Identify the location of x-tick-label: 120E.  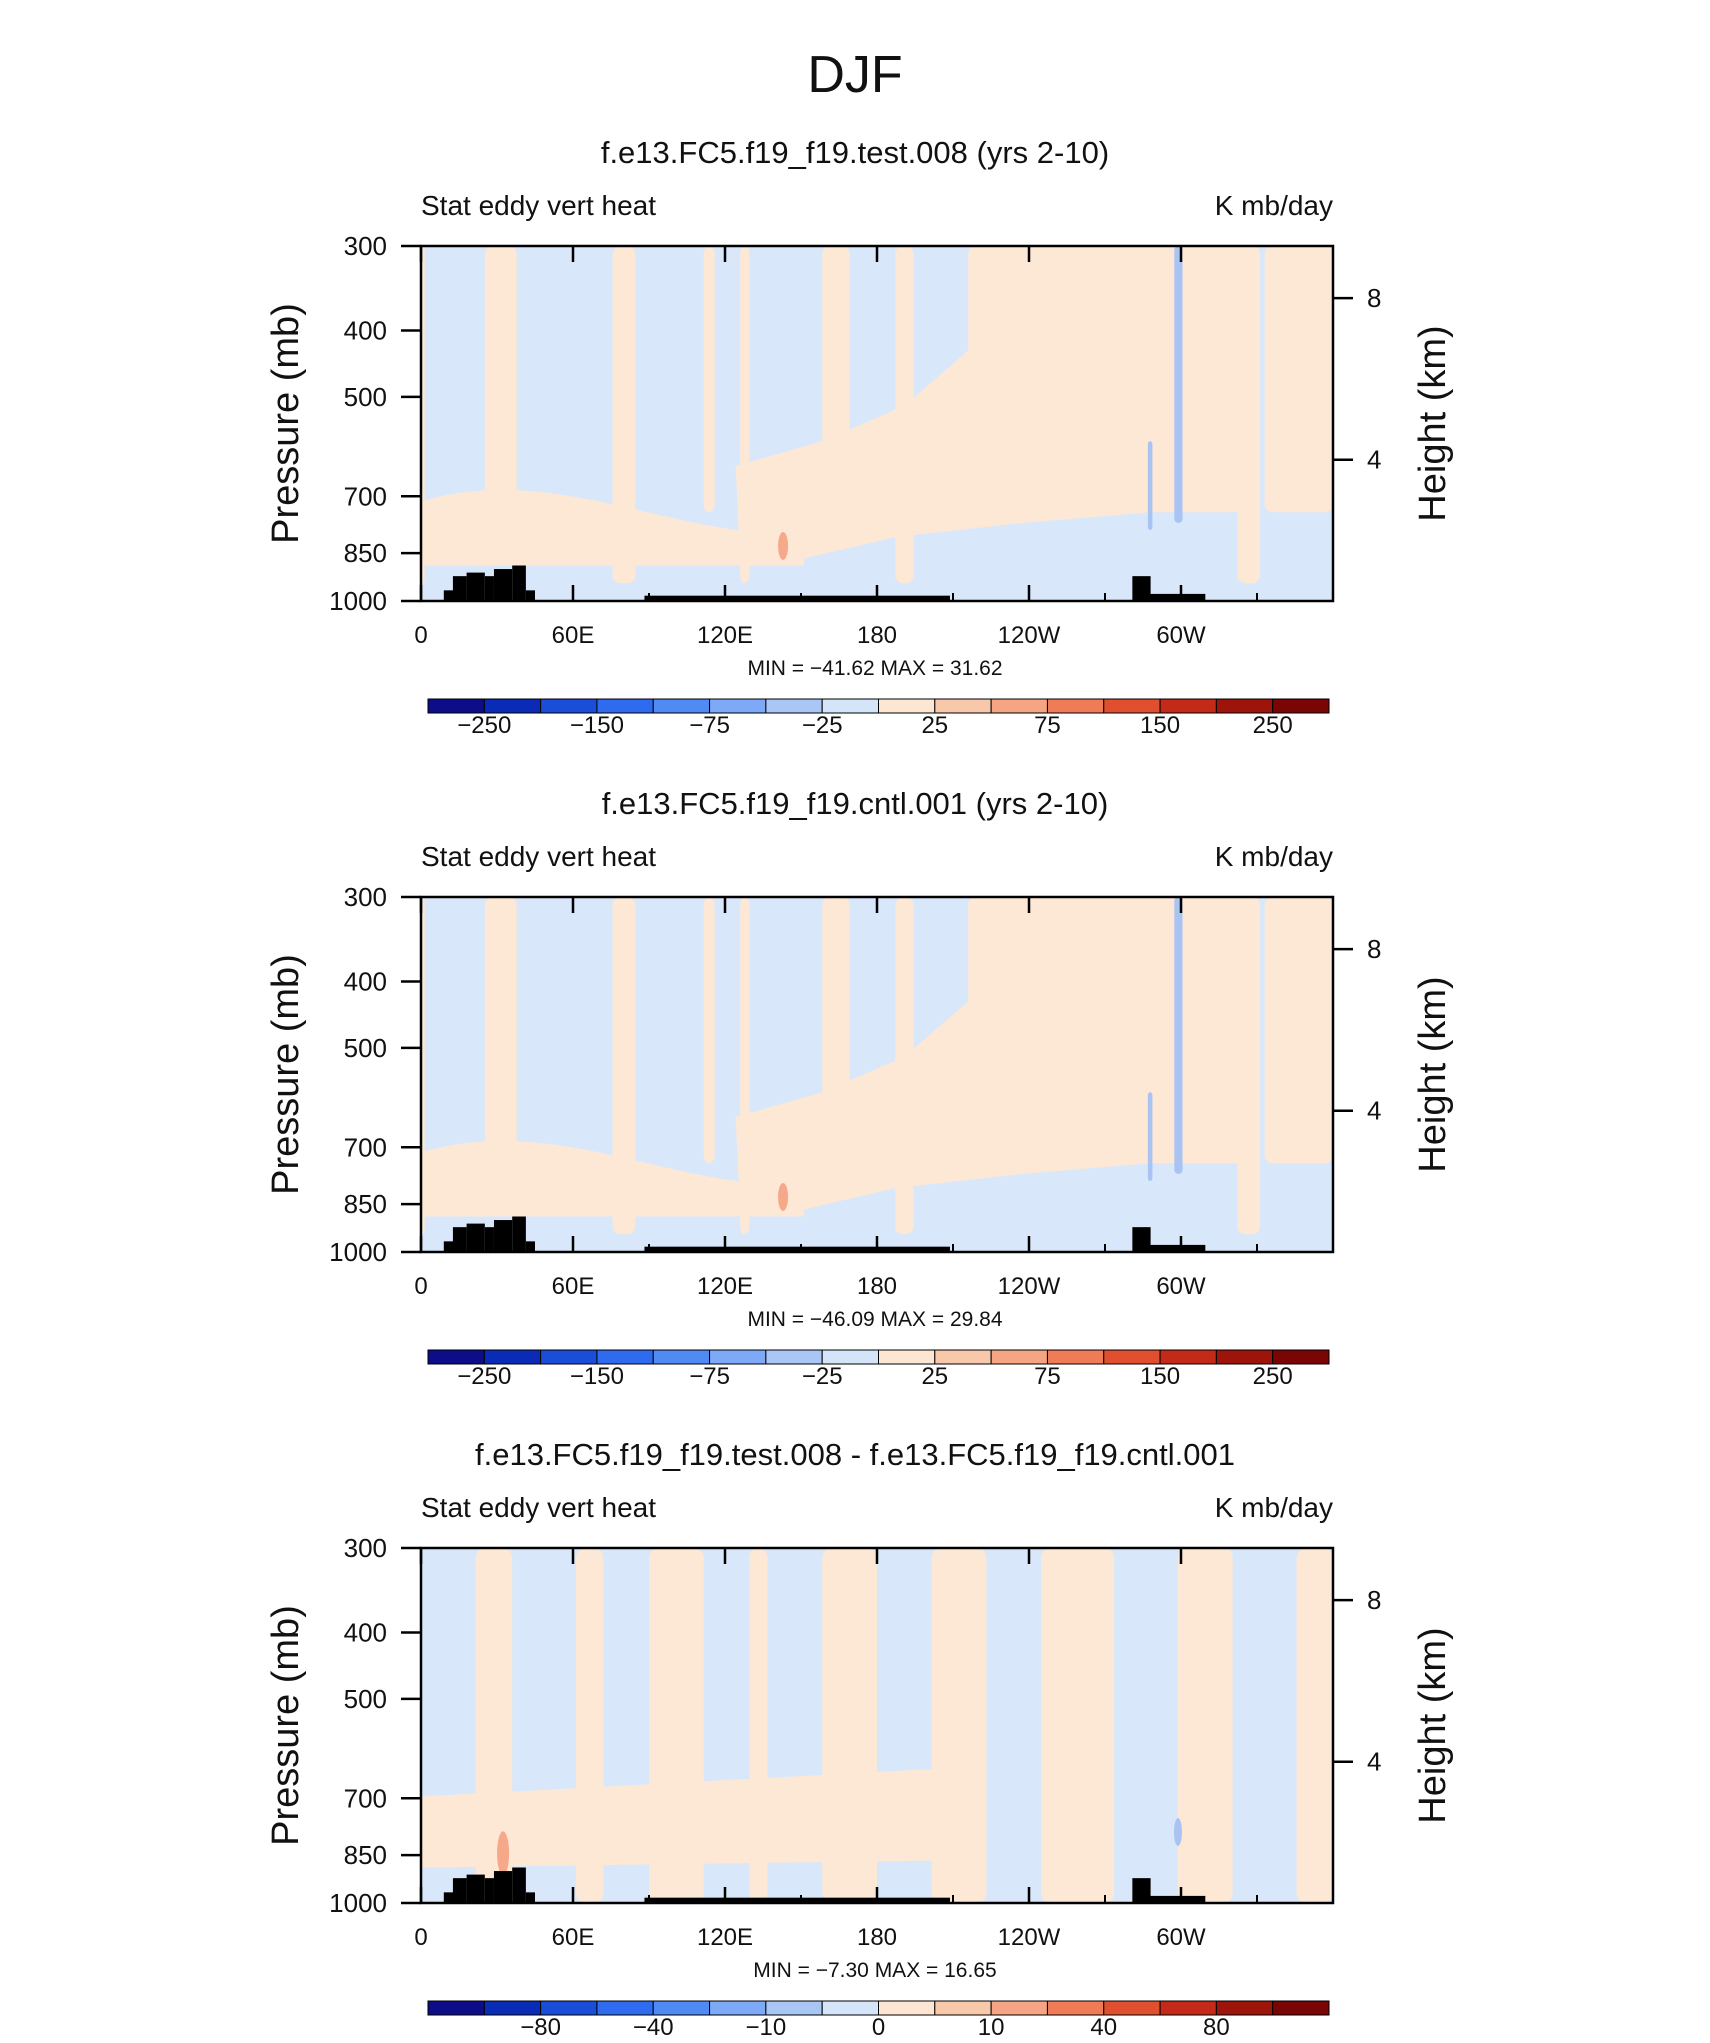
(725, 635).